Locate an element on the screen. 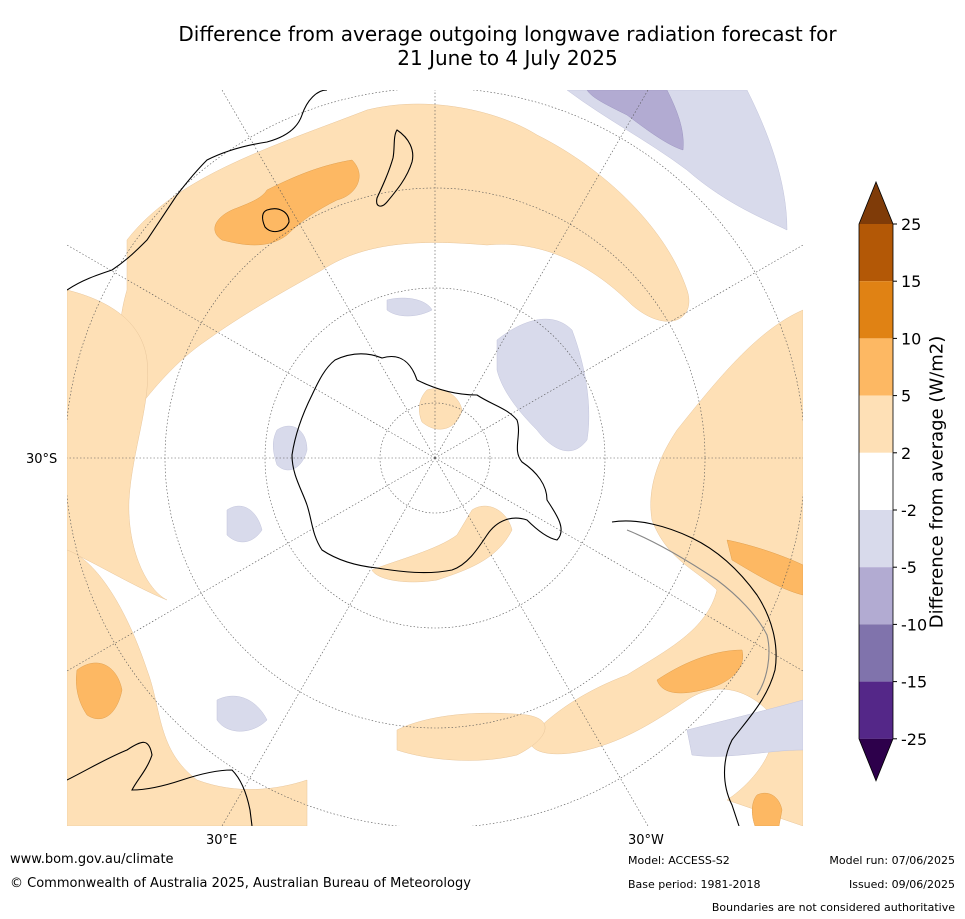 The width and height of the screenshot is (965, 919). latitude-label-30s: 30°S is located at coordinates (42, 459).